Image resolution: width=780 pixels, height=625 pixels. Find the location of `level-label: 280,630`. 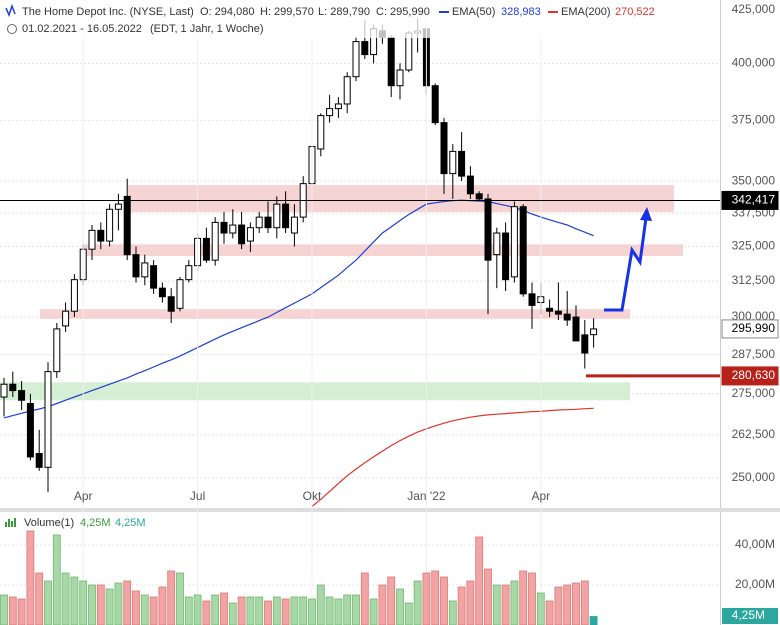

level-label: 280,630 is located at coordinates (754, 375).